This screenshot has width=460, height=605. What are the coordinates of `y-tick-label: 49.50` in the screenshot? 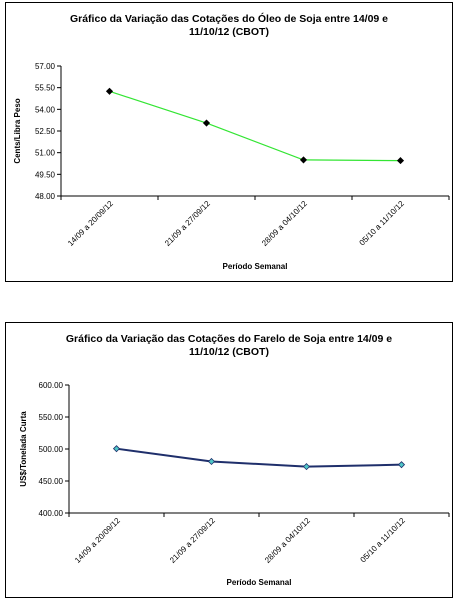 It's located at (45, 174).